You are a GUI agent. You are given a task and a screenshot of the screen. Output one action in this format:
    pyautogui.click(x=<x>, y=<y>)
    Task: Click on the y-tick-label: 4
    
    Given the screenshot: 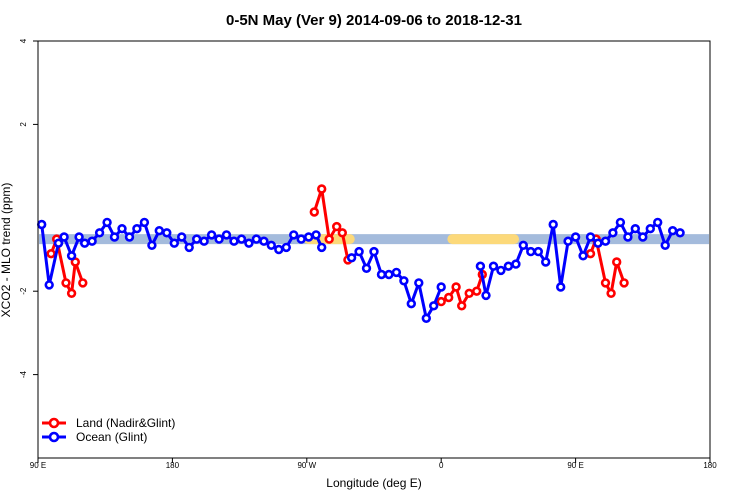 What is the action you would take?
    pyautogui.click(x=23, y=40)
    